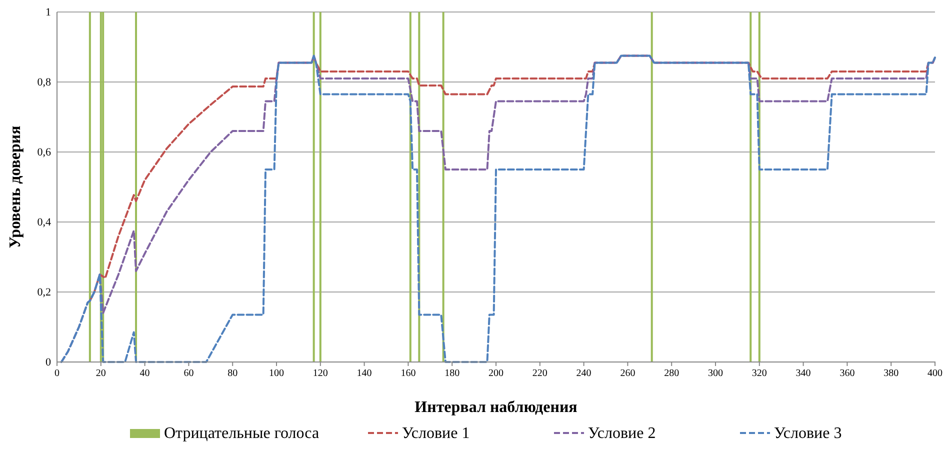 This screenshot has width=946, height=452. I want to click on legend-label: Условие 3, so click(808, 433).